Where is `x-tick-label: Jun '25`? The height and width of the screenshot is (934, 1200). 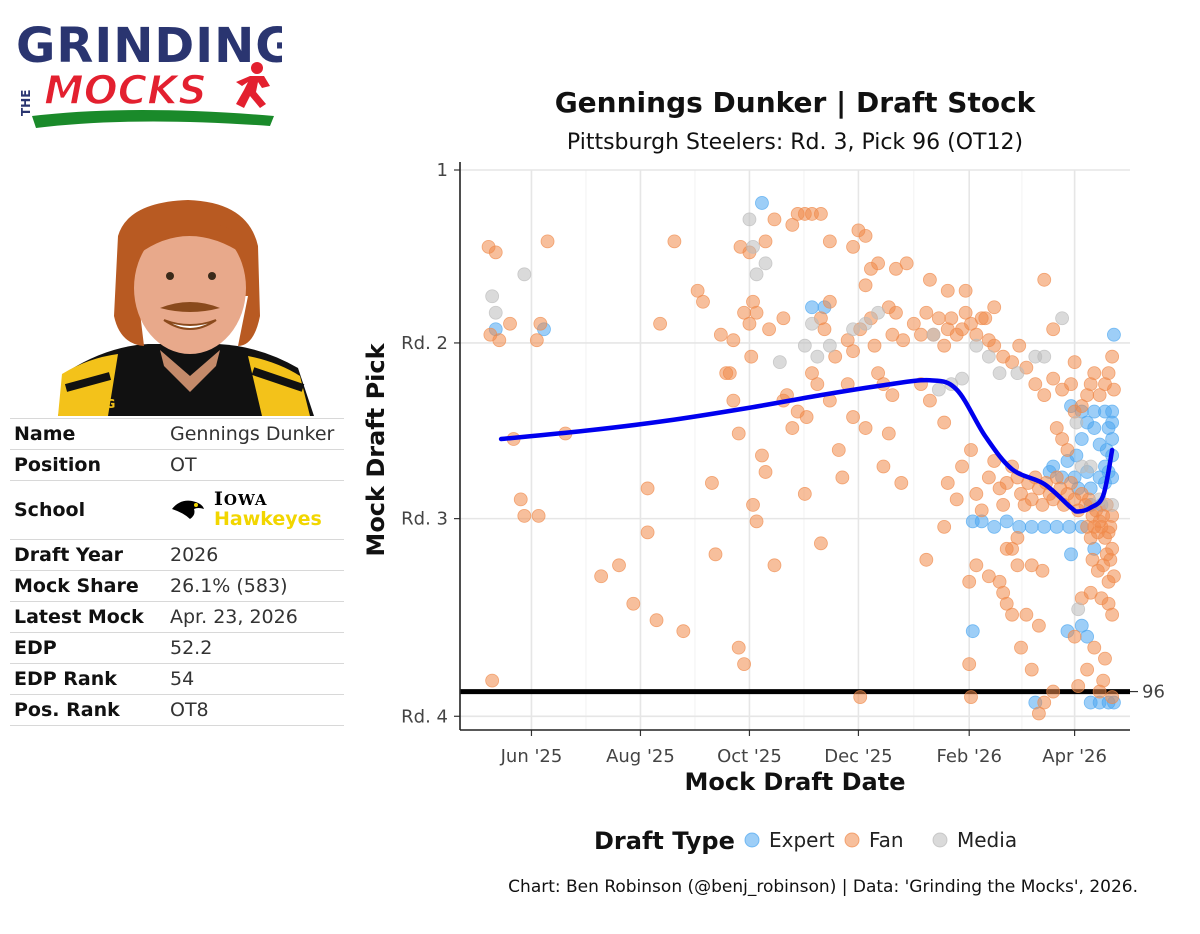
x-tick-label: Jun '25 is located at coordinates (531, 756).